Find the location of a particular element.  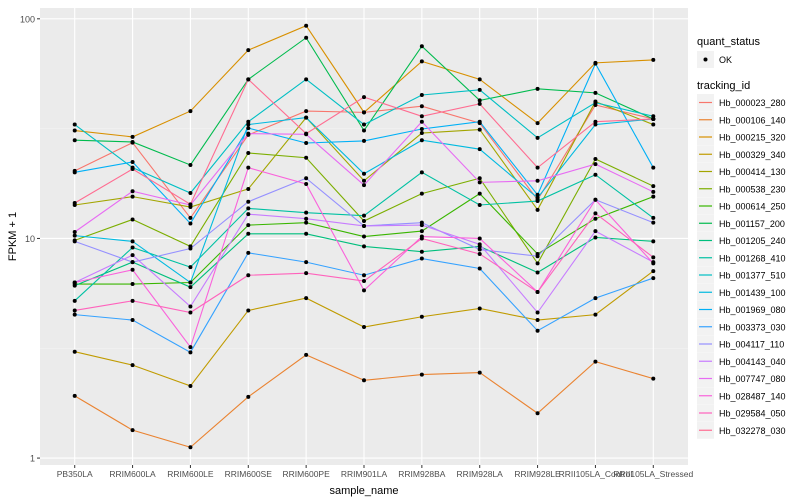

y-tick-label: 100 is located at coordinates (27, 19).